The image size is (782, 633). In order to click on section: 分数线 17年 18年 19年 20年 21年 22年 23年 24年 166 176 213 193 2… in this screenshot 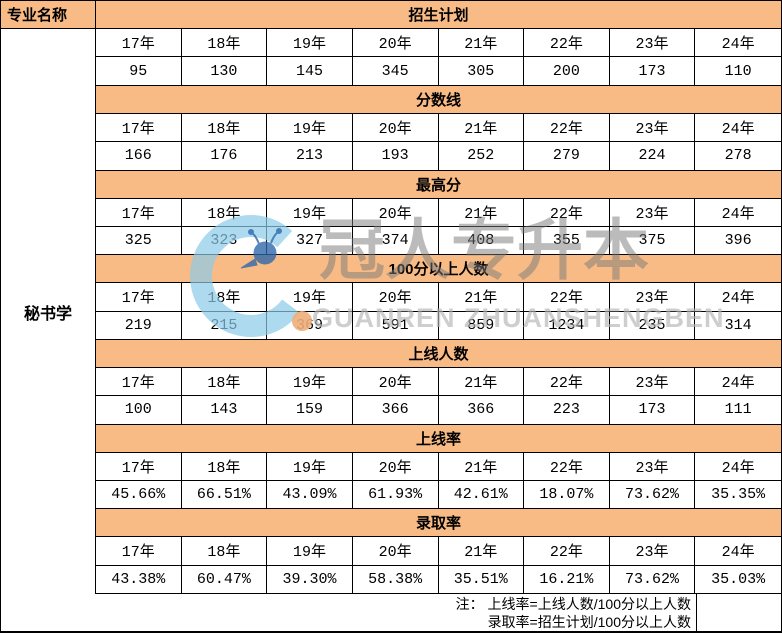, I will do `click(438, 128)`.